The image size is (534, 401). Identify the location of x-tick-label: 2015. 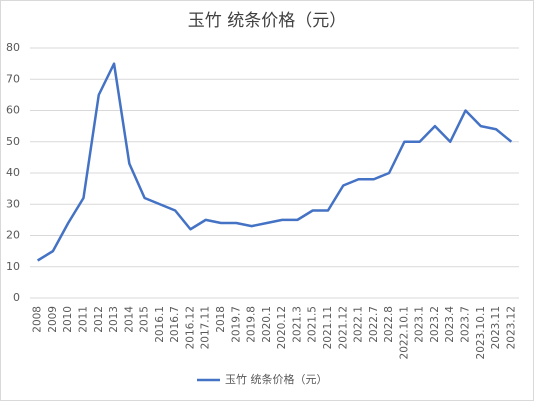
(145, 319).